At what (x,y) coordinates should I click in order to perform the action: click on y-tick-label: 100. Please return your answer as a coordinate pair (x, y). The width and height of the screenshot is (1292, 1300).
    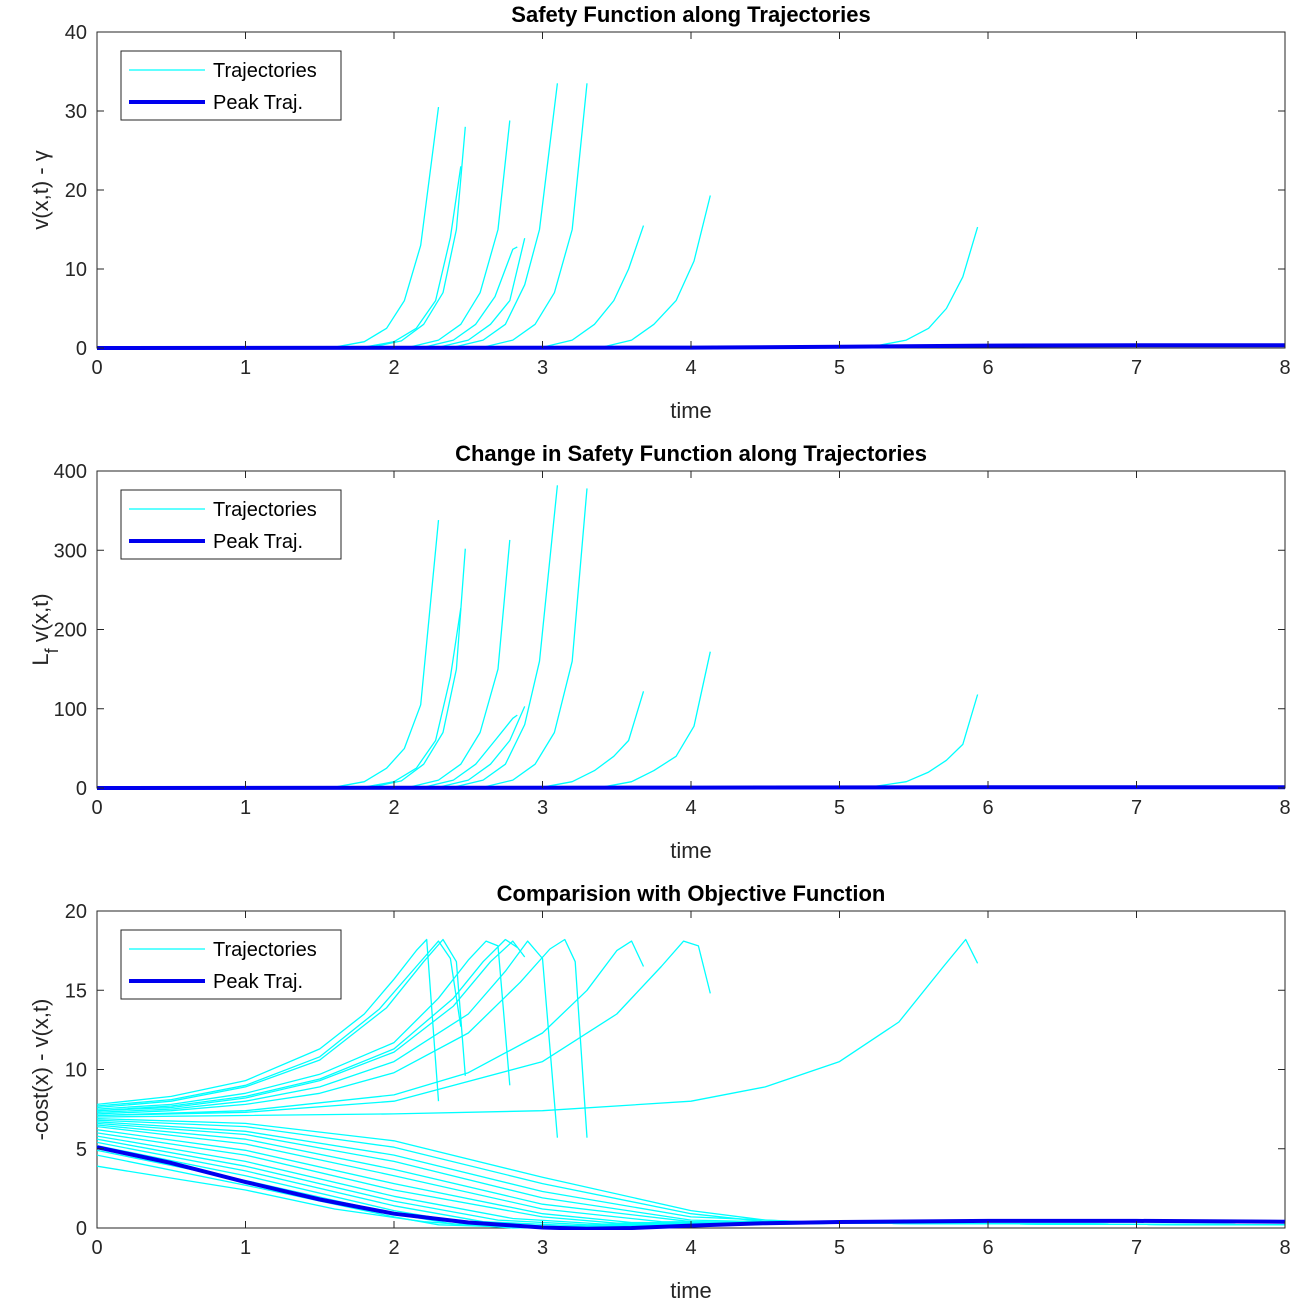
    Looking at the image, I should click on (70, 710).